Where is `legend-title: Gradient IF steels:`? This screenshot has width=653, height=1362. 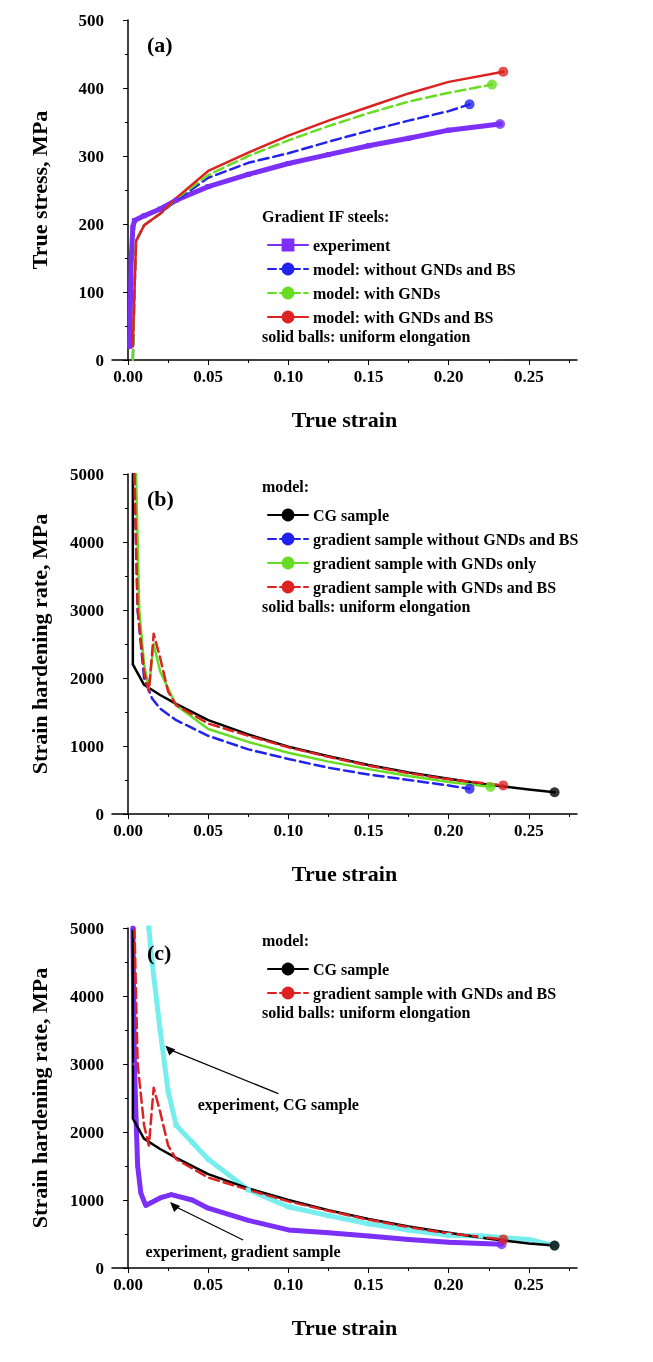 legend-title: Gradient IF steels: is located at coordinates (326, 216).